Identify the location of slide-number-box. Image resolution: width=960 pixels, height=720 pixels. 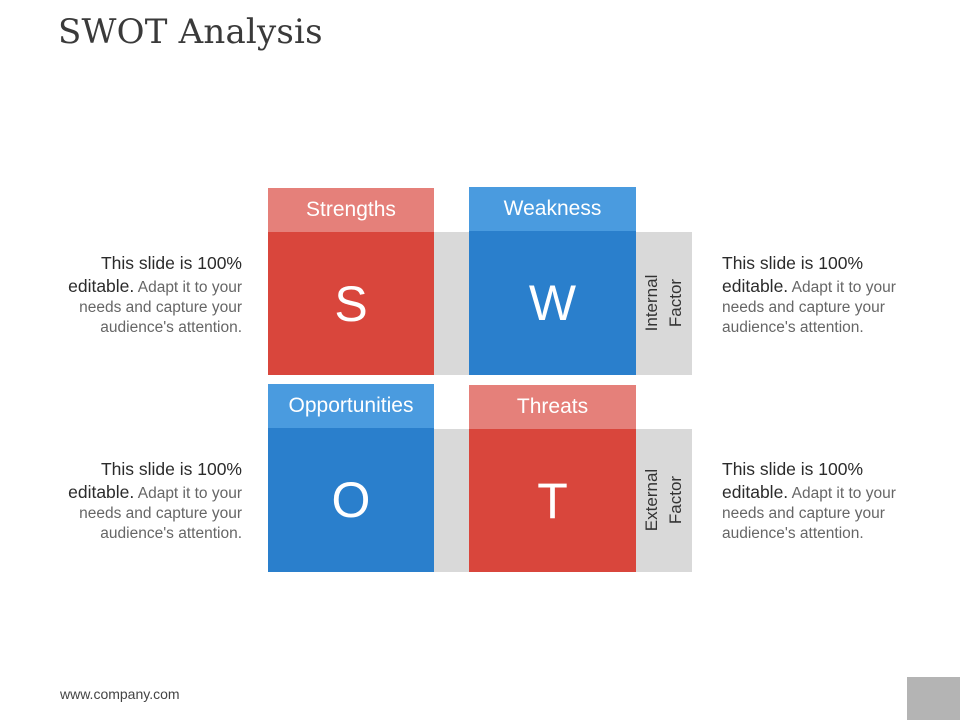
(933, 698).